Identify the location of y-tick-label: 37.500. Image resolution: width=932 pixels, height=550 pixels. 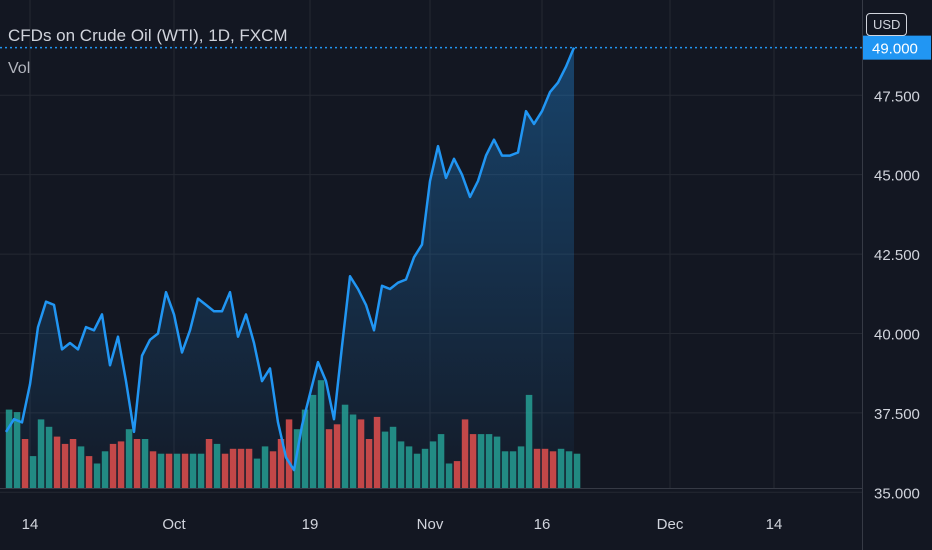
(897, 414).